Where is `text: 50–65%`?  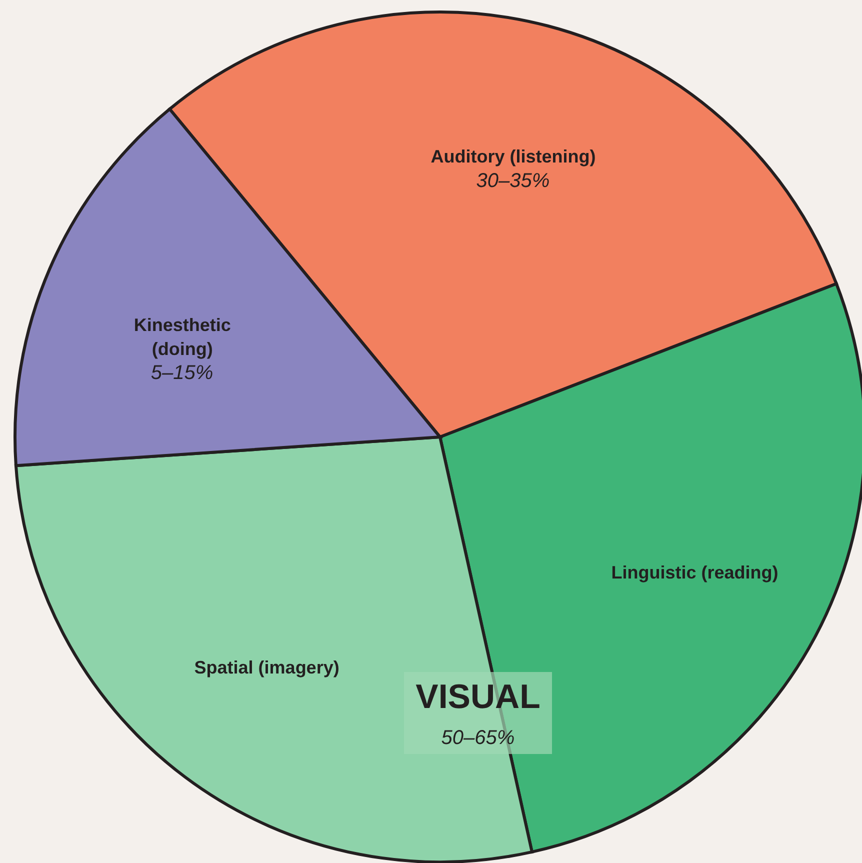 text: 50–65% is located at coordinates (478, 738).